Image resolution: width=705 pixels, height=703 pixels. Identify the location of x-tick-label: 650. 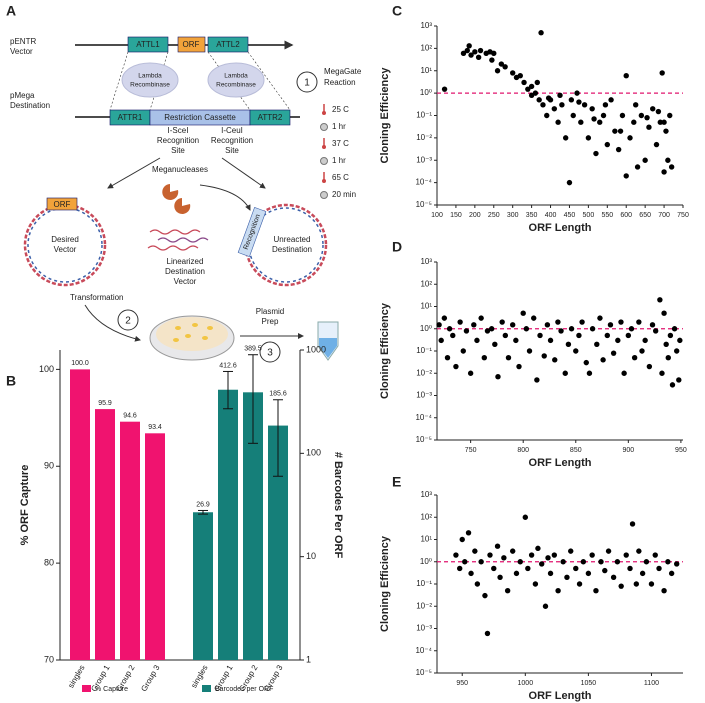
(645, 215).